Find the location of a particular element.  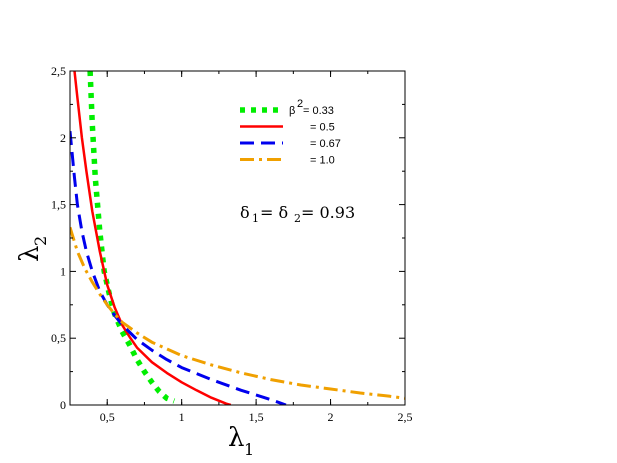

legend-label-1: = 0.5 is located at coordinates (322, 128).